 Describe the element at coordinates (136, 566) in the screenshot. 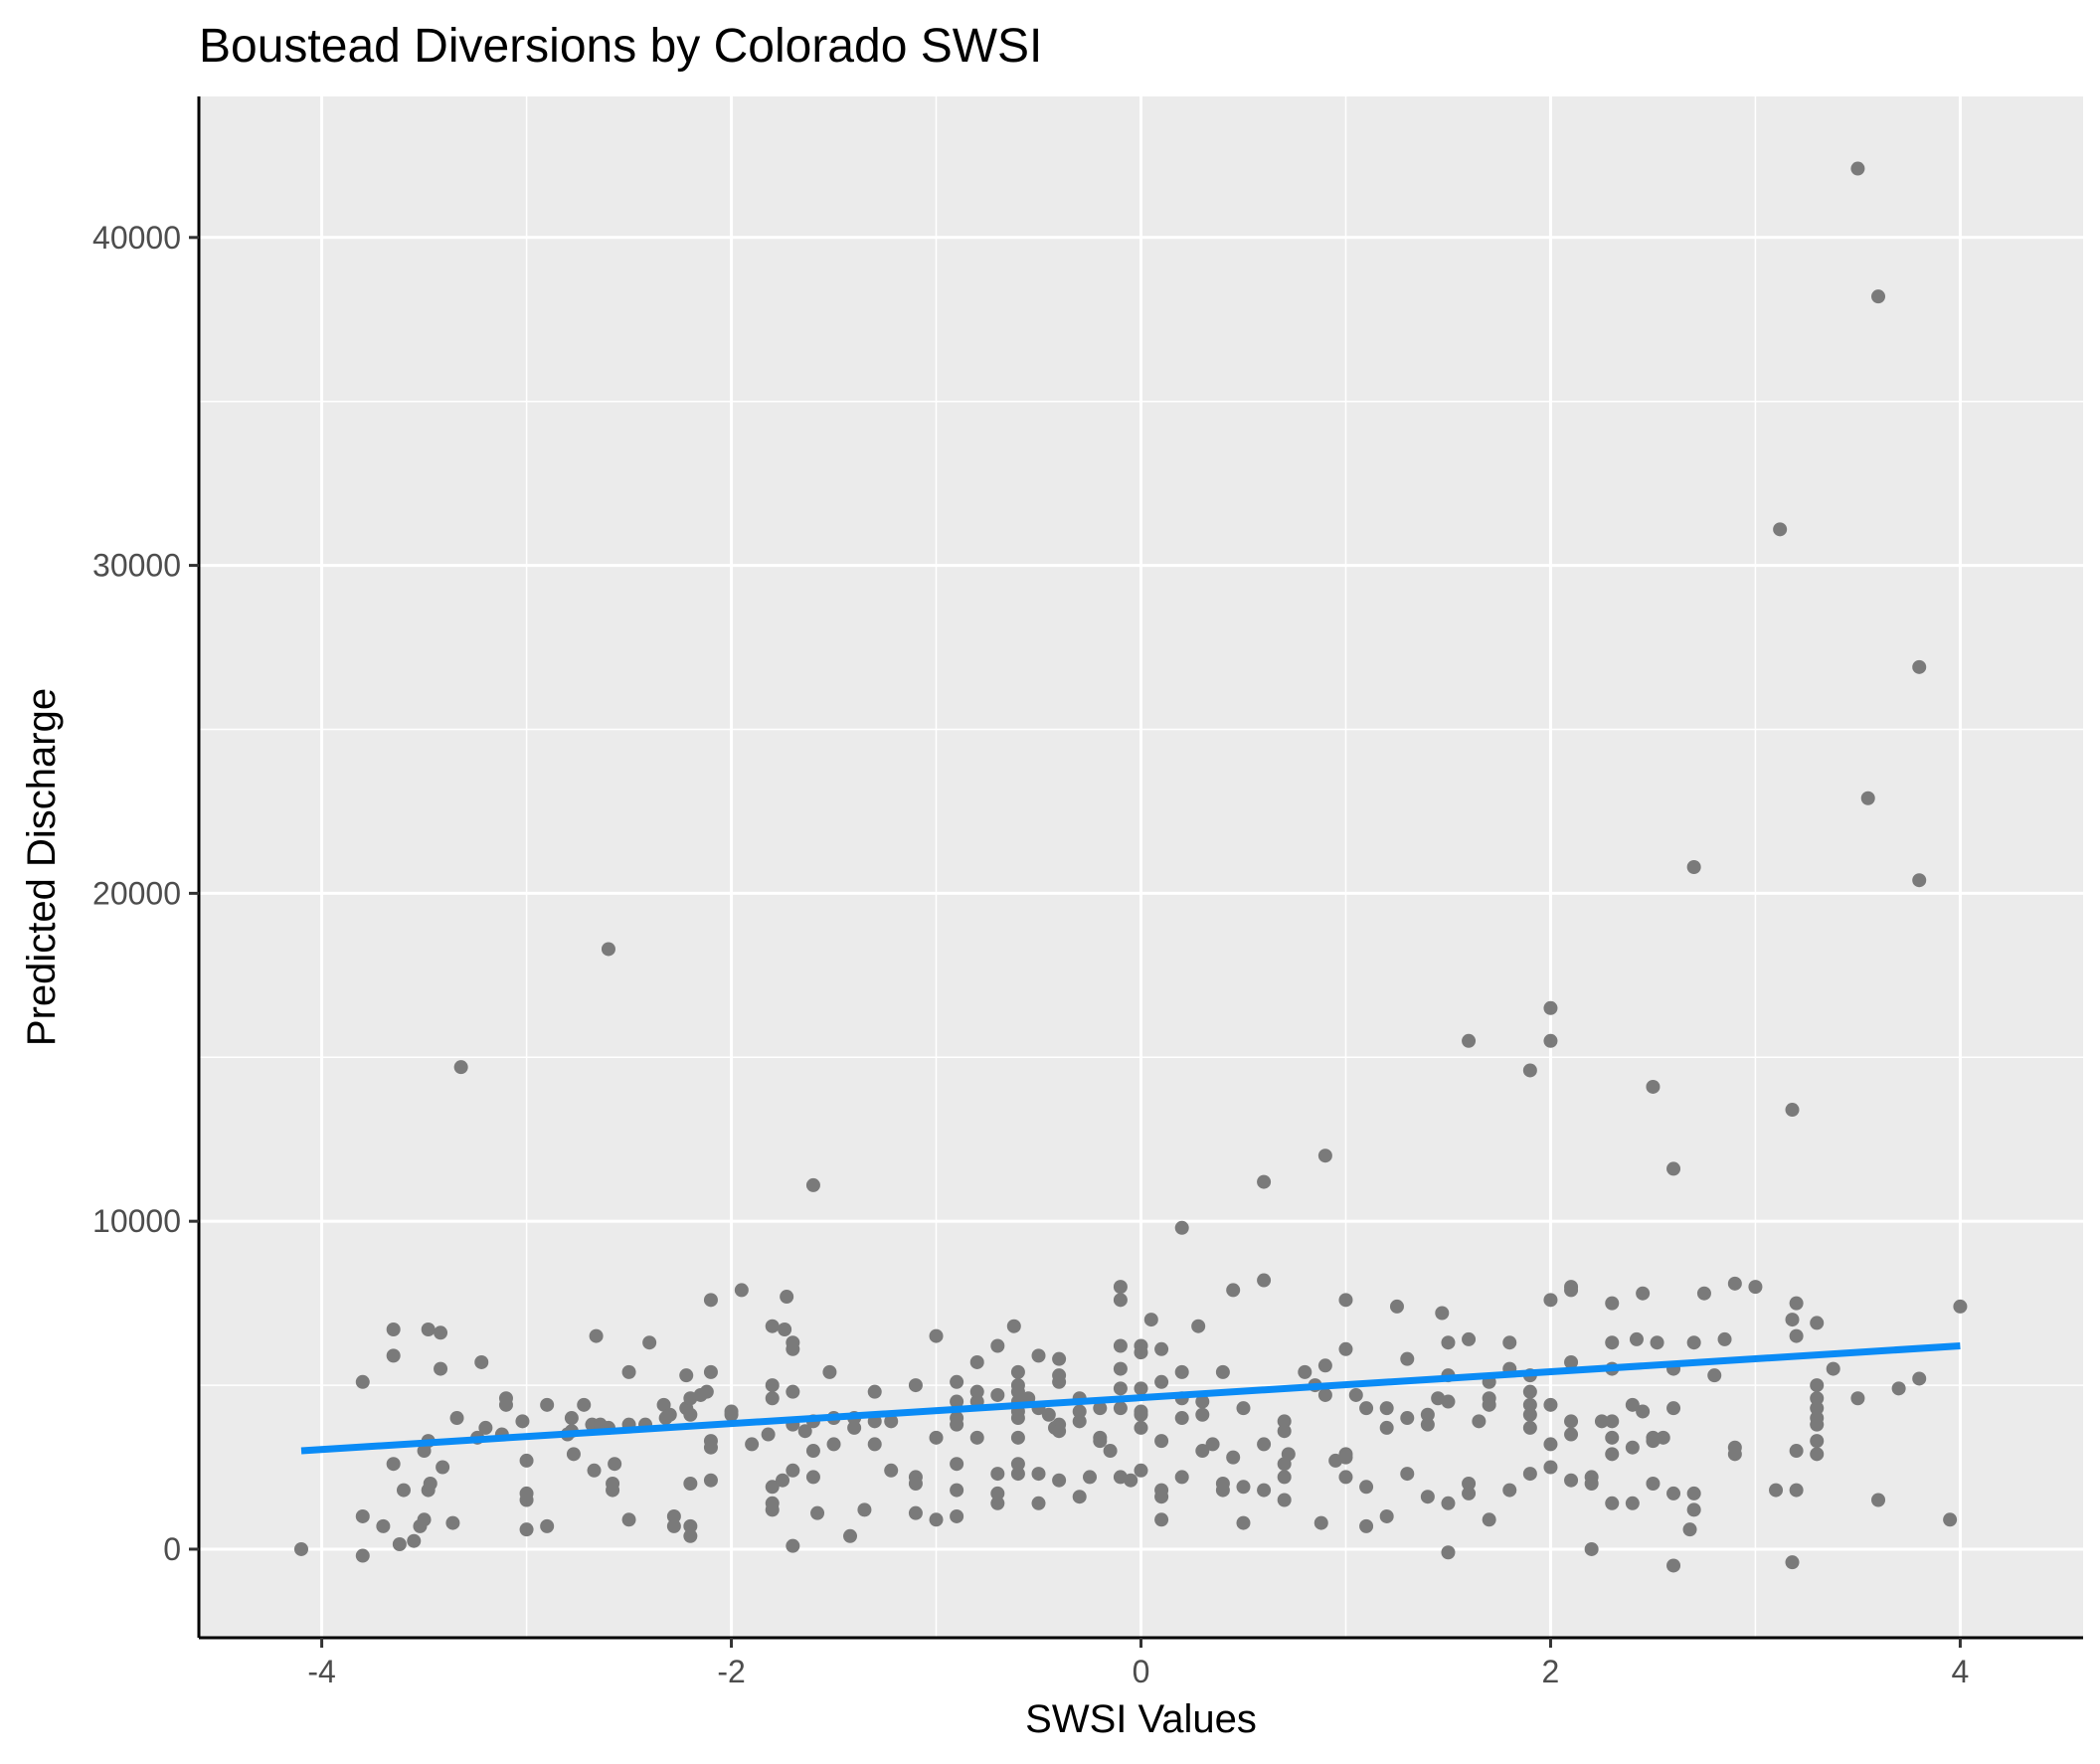

I see `y-tick-label: 30000` at that location.